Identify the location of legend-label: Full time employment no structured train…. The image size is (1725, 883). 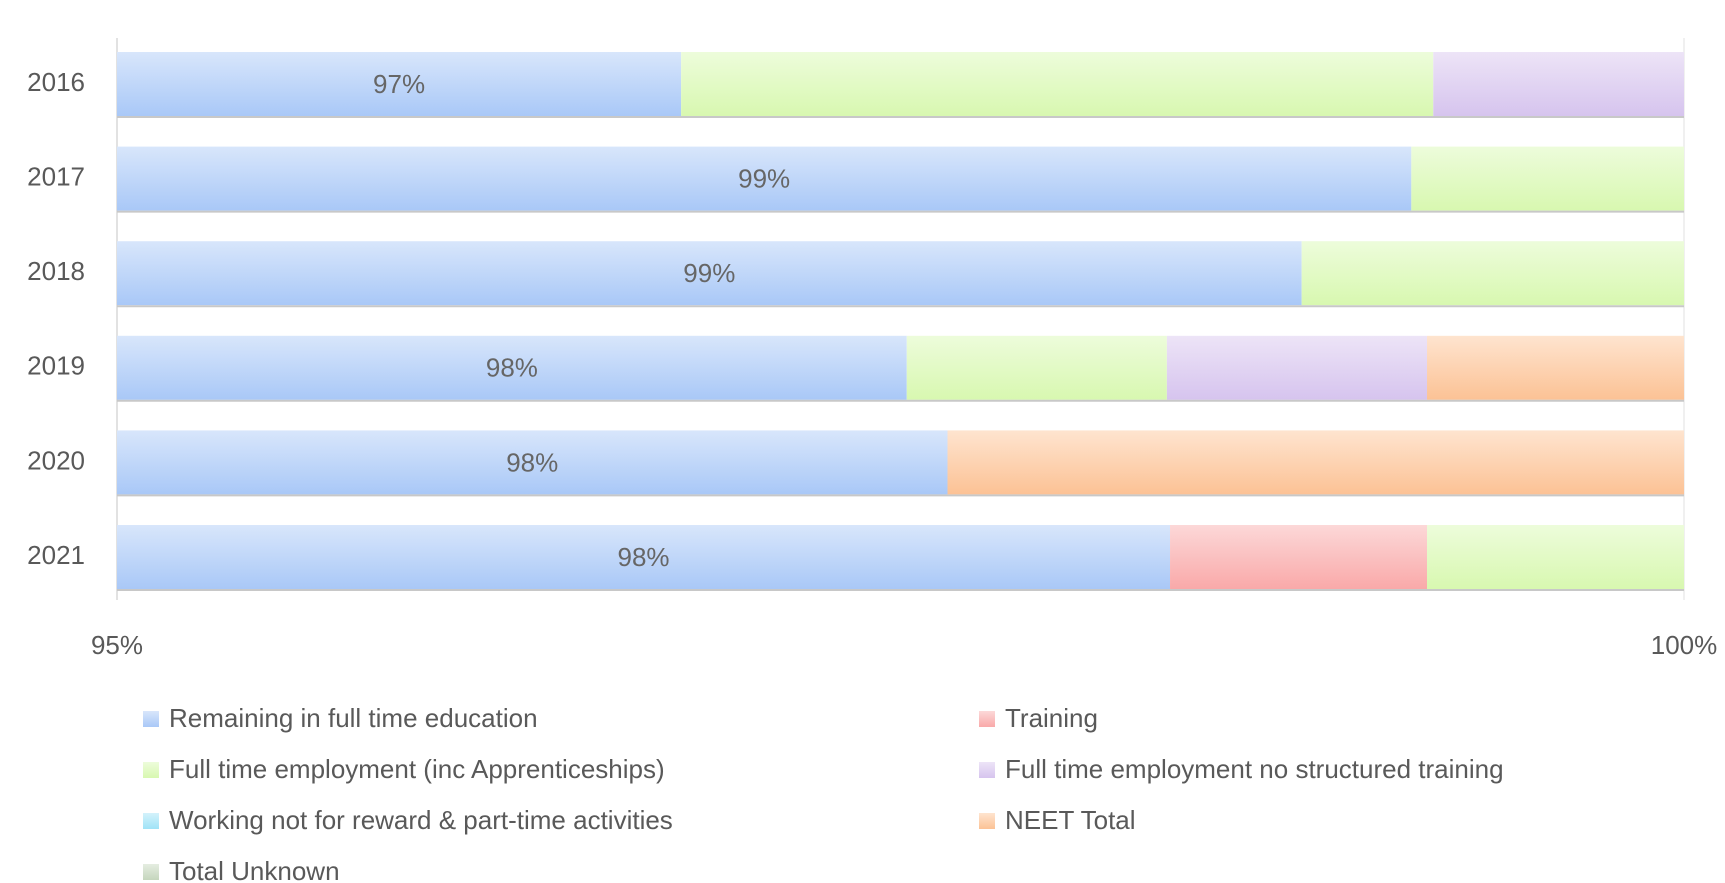
(1254, 769).